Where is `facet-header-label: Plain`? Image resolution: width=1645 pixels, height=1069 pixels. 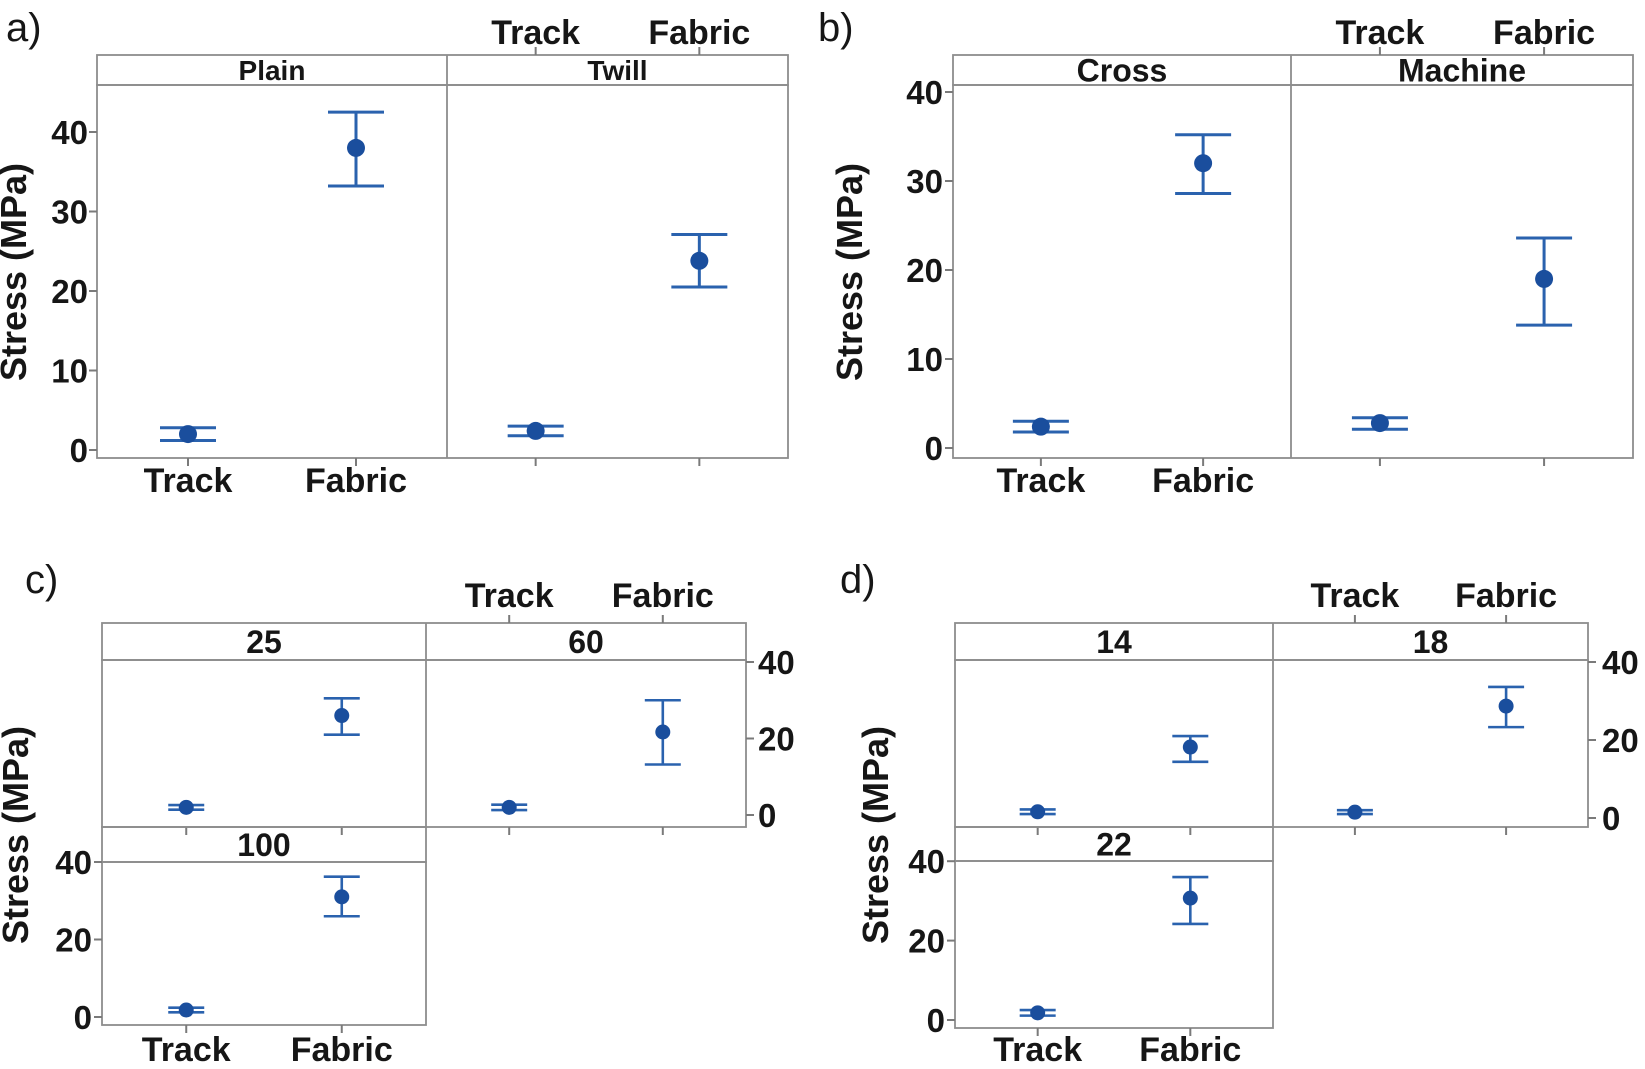
facet-header-label: Plain is located at coordinates (272, 70).